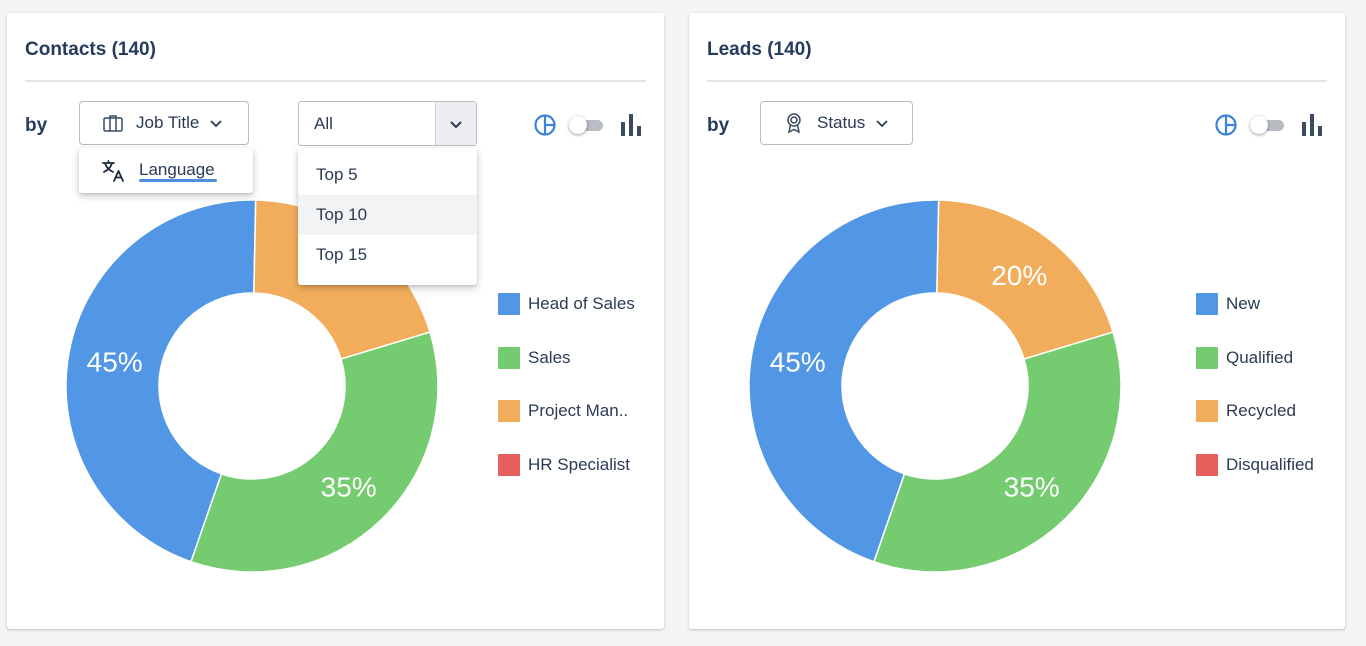  Describe the element at coordinates (844, 381) in the screenshot. I see `leads-slice-new` at that location.